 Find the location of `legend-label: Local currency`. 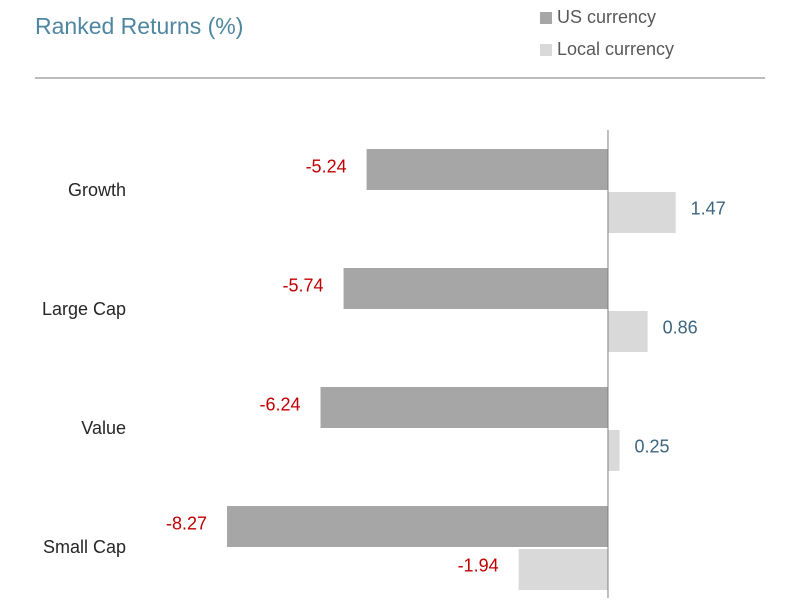

legend-label: Local currency is located at coordinates (615, 49).